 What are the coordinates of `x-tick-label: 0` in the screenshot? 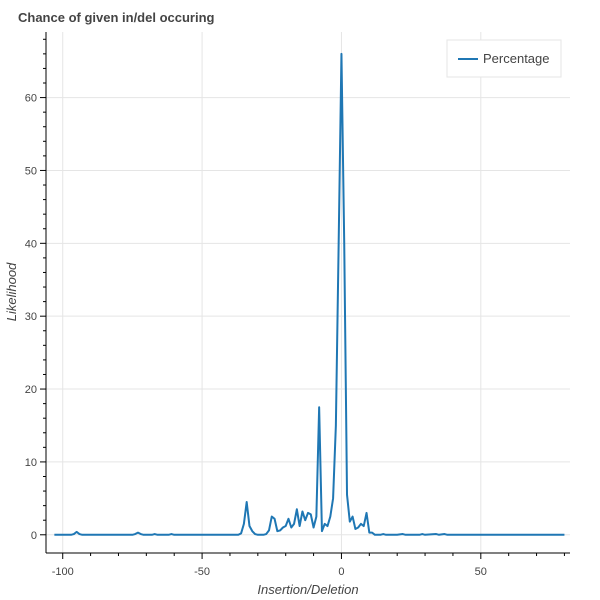 It's located at (341, 572).